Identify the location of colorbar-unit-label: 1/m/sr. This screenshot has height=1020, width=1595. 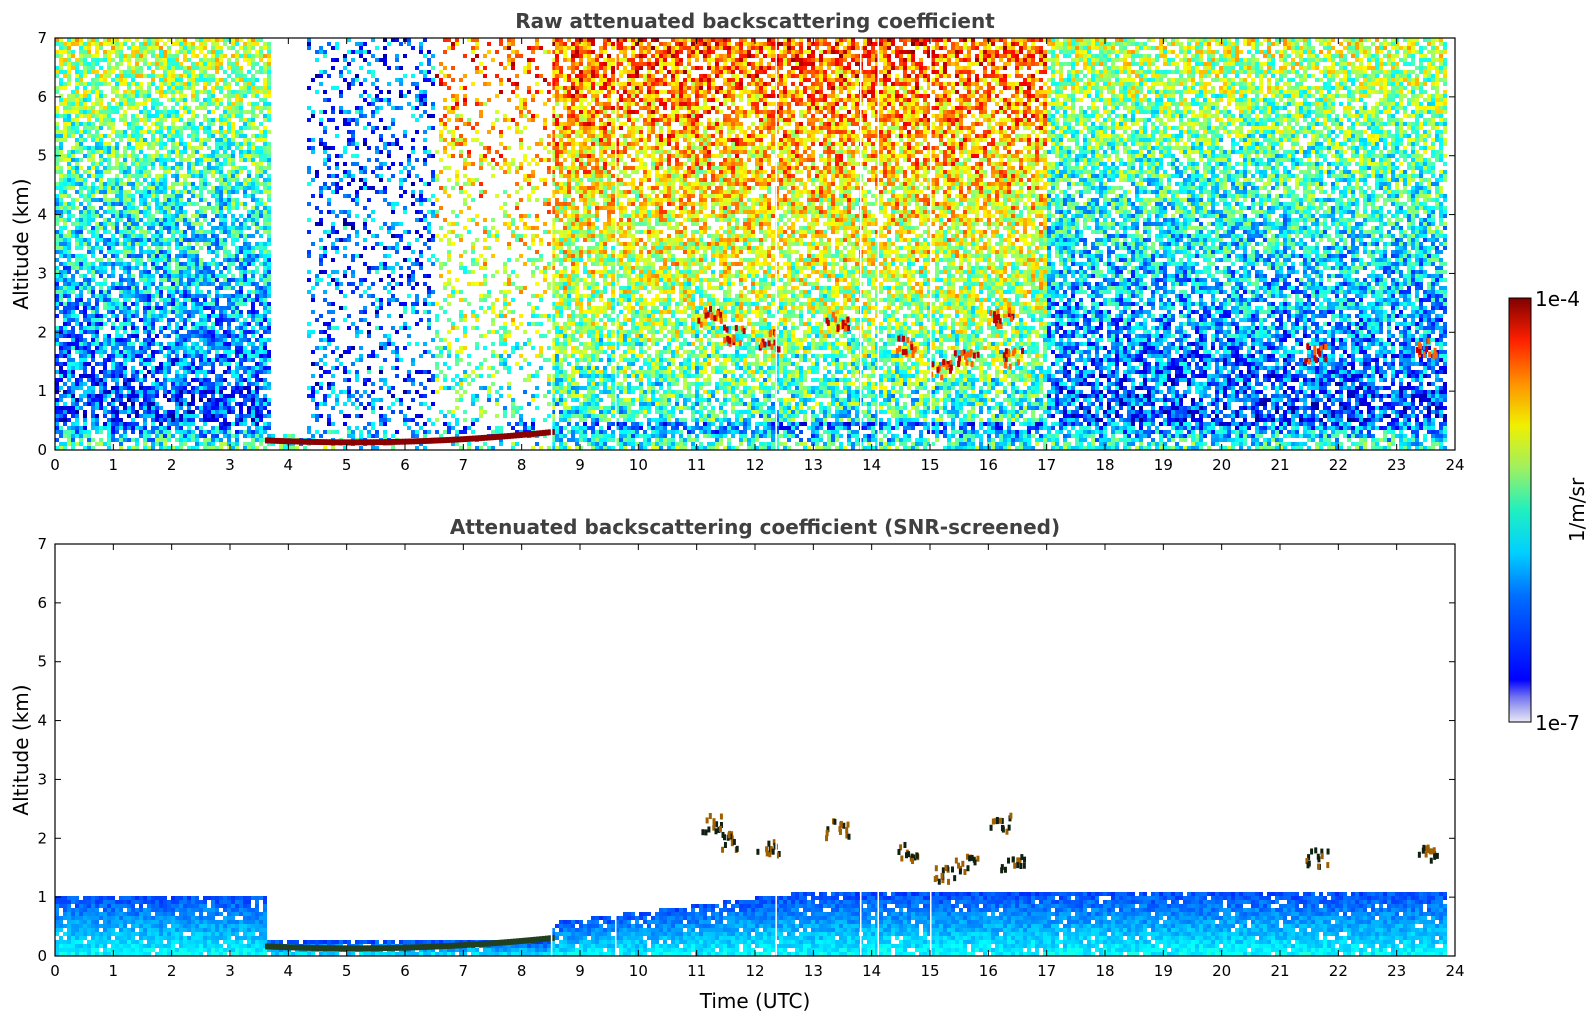
(1577, 509).